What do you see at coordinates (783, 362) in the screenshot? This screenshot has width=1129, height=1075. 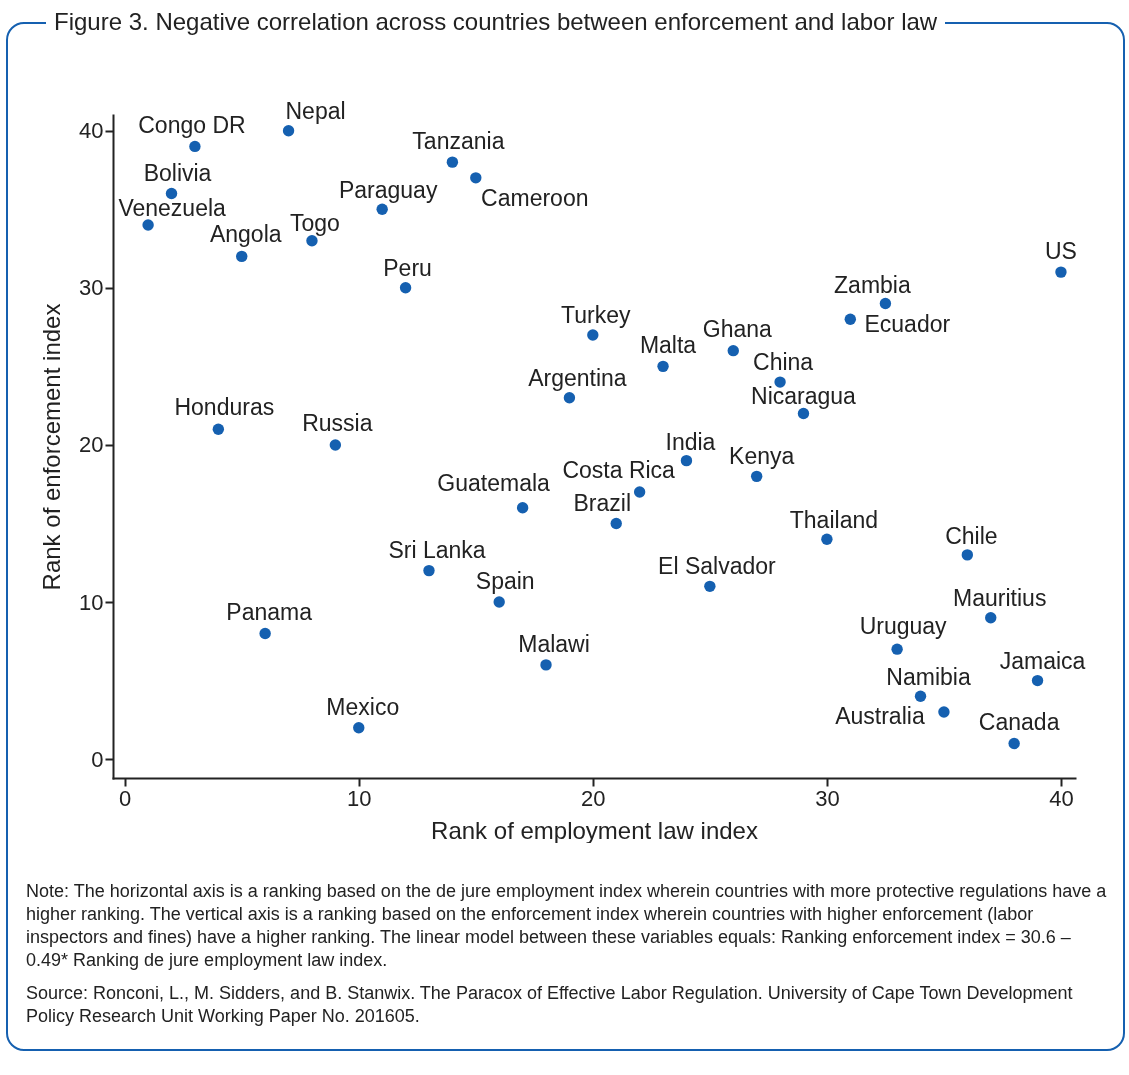 I see `annotation: China` at bounding box center [783, 362].